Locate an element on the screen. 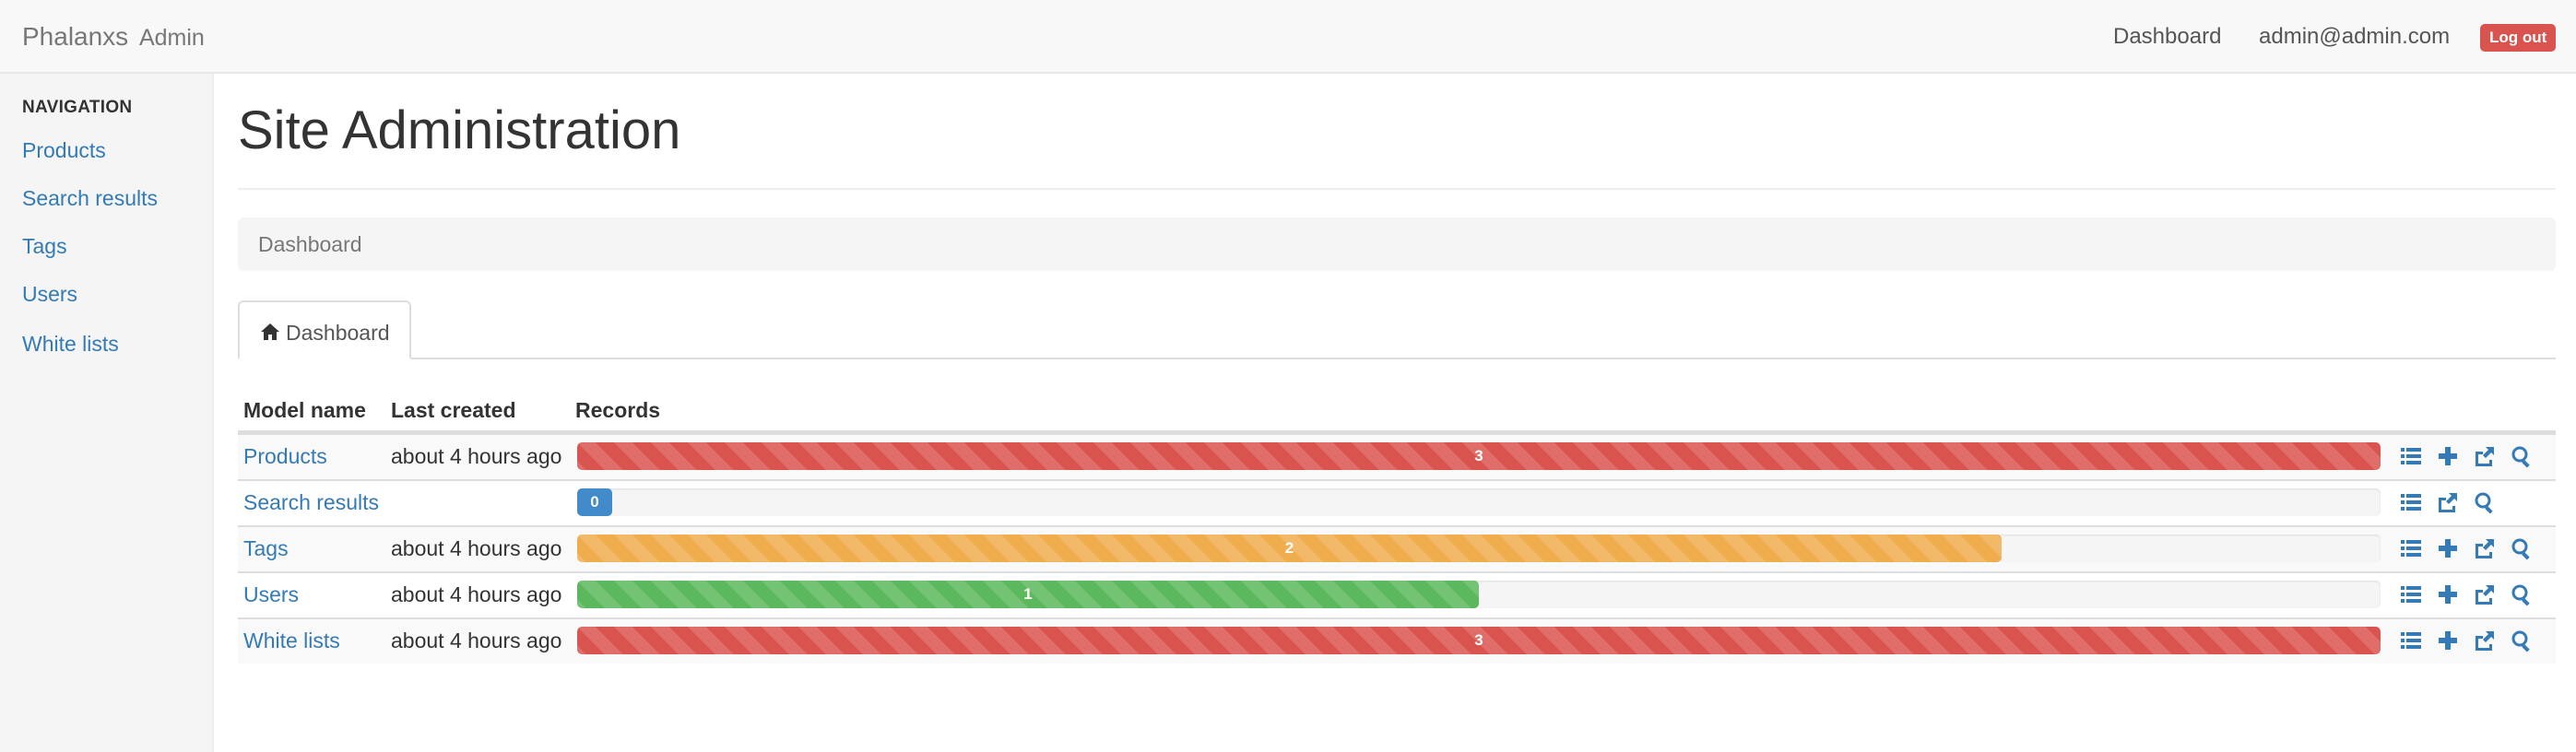 Image resolution: width=2576 pixels, height=752 pixels. table-row: Tags about 4 hours ago 2 is located at coordinates (1397, 548).